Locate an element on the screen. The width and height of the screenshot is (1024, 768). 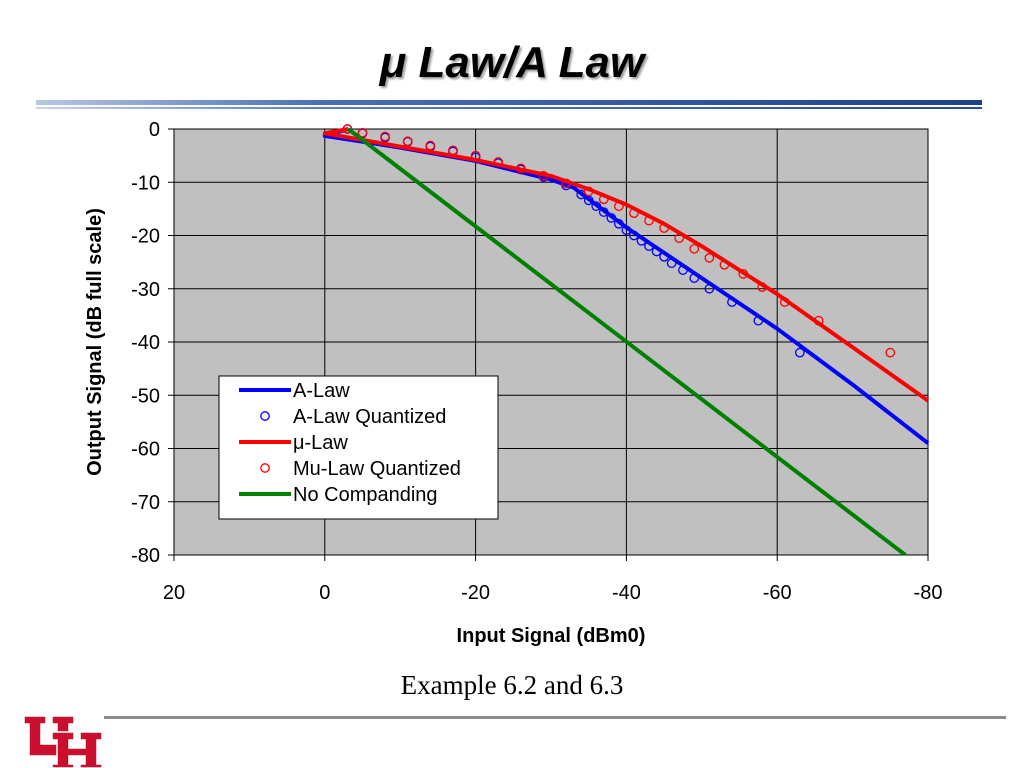
legend-entry: A-Law Quantized is located at coordinates (369, 417).